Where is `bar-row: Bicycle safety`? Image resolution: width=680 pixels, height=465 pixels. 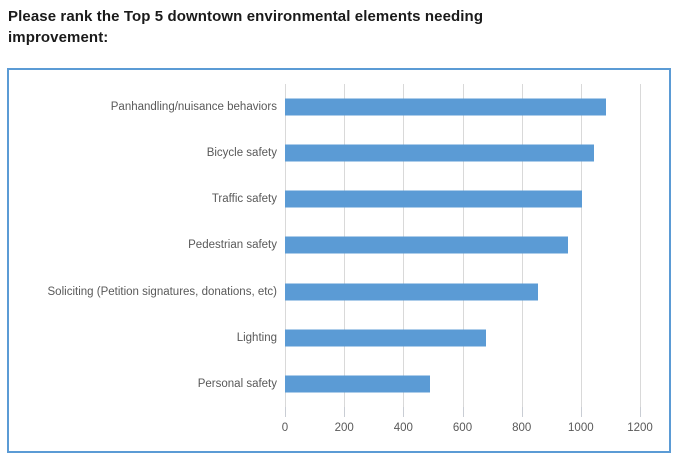
bar-row: Bicycle safety is located at coordinates (339, 153).